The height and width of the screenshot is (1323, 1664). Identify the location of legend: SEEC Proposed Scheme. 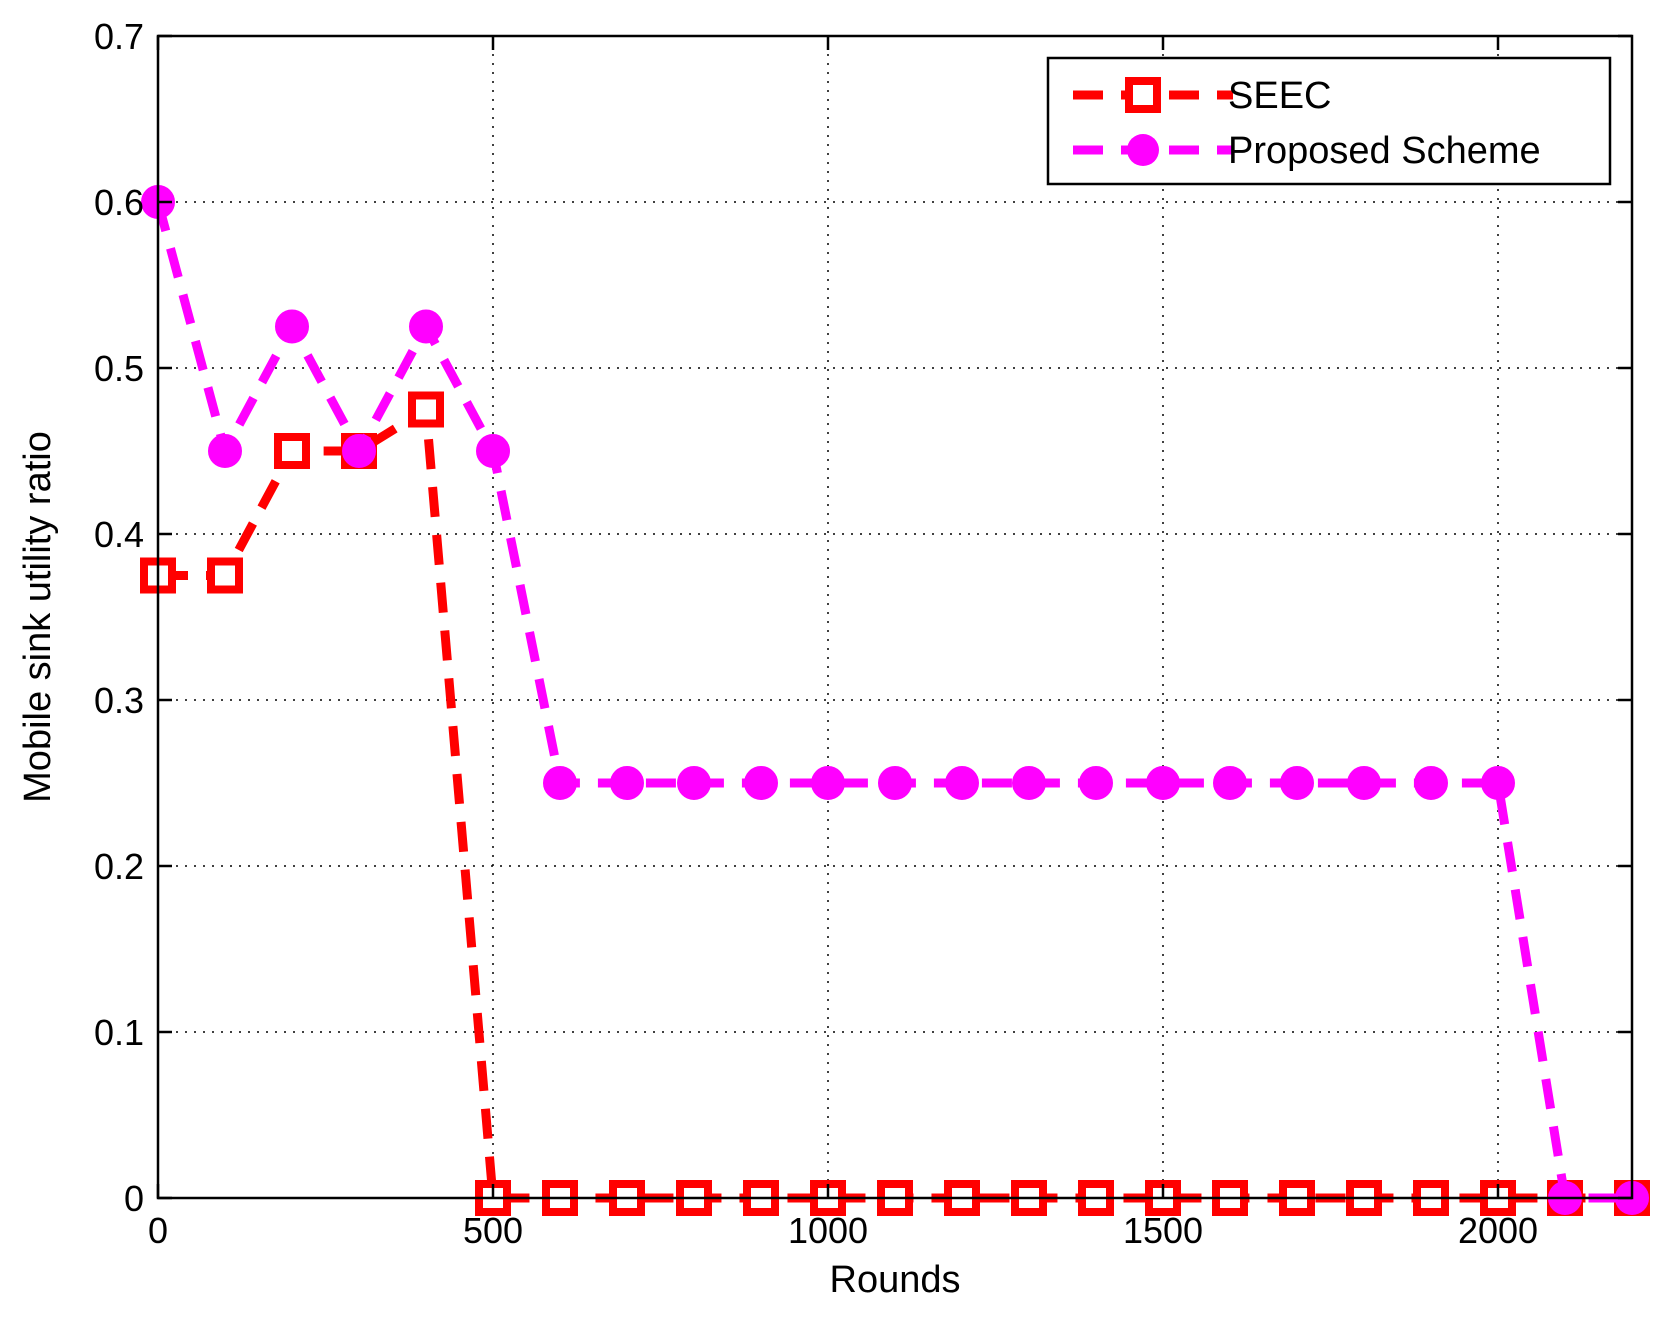
(1329, 121).